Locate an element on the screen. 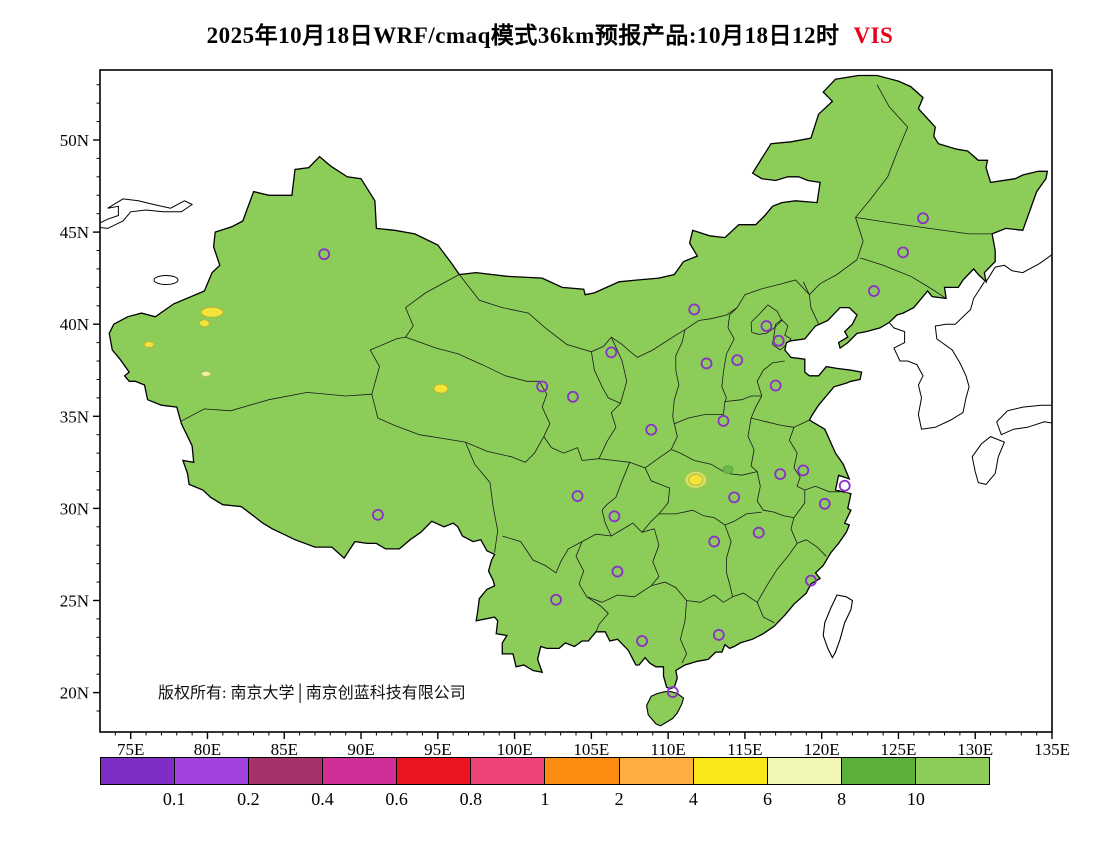  lon-tick-label: 110E is located at coordinates (668, 749).